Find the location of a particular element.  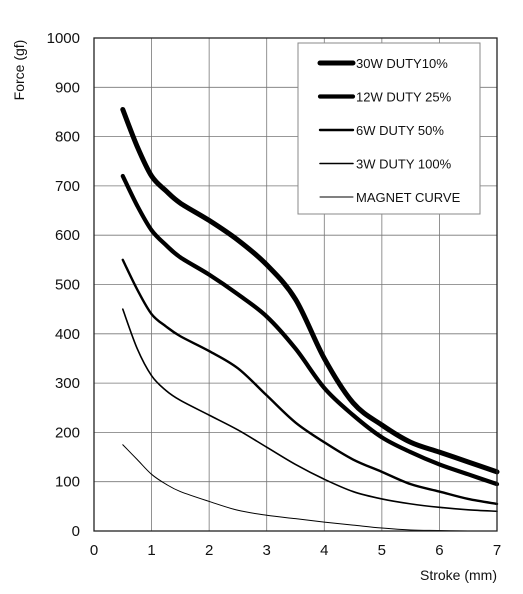

y-axis-label: Force (gf) is located at coordinates (19, 70).